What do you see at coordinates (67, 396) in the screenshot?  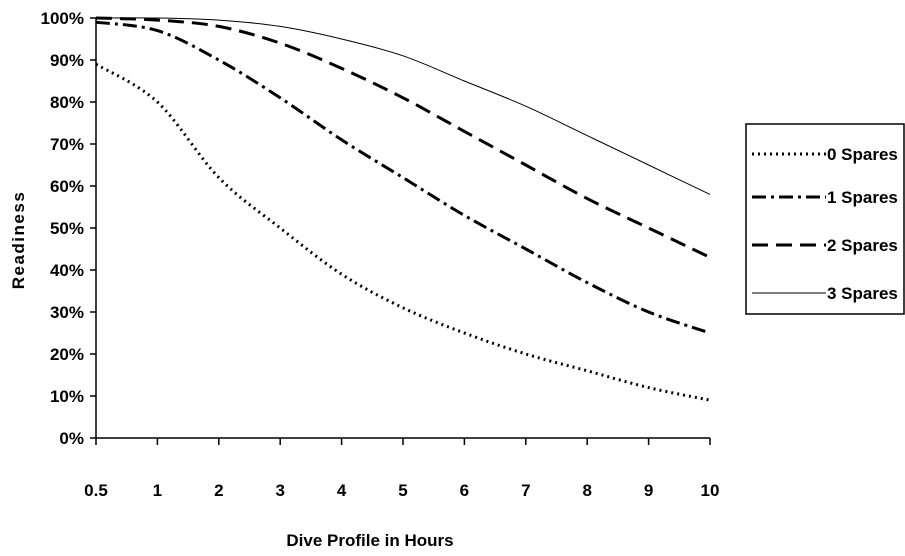 I see `y-tick-label: 10%` at bounding box center [67, 396].